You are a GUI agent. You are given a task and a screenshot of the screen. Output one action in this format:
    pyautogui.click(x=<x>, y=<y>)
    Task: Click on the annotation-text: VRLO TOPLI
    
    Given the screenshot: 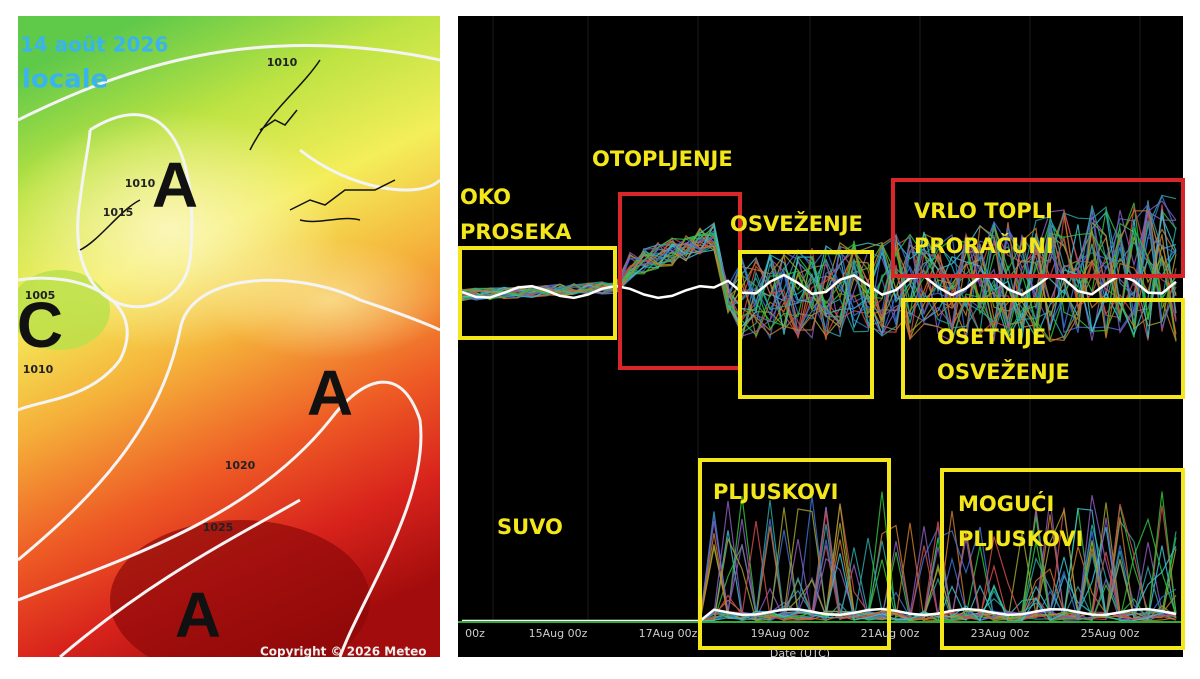 What is the action you would take?
    pyautogui.click(x=983, y=211)
    